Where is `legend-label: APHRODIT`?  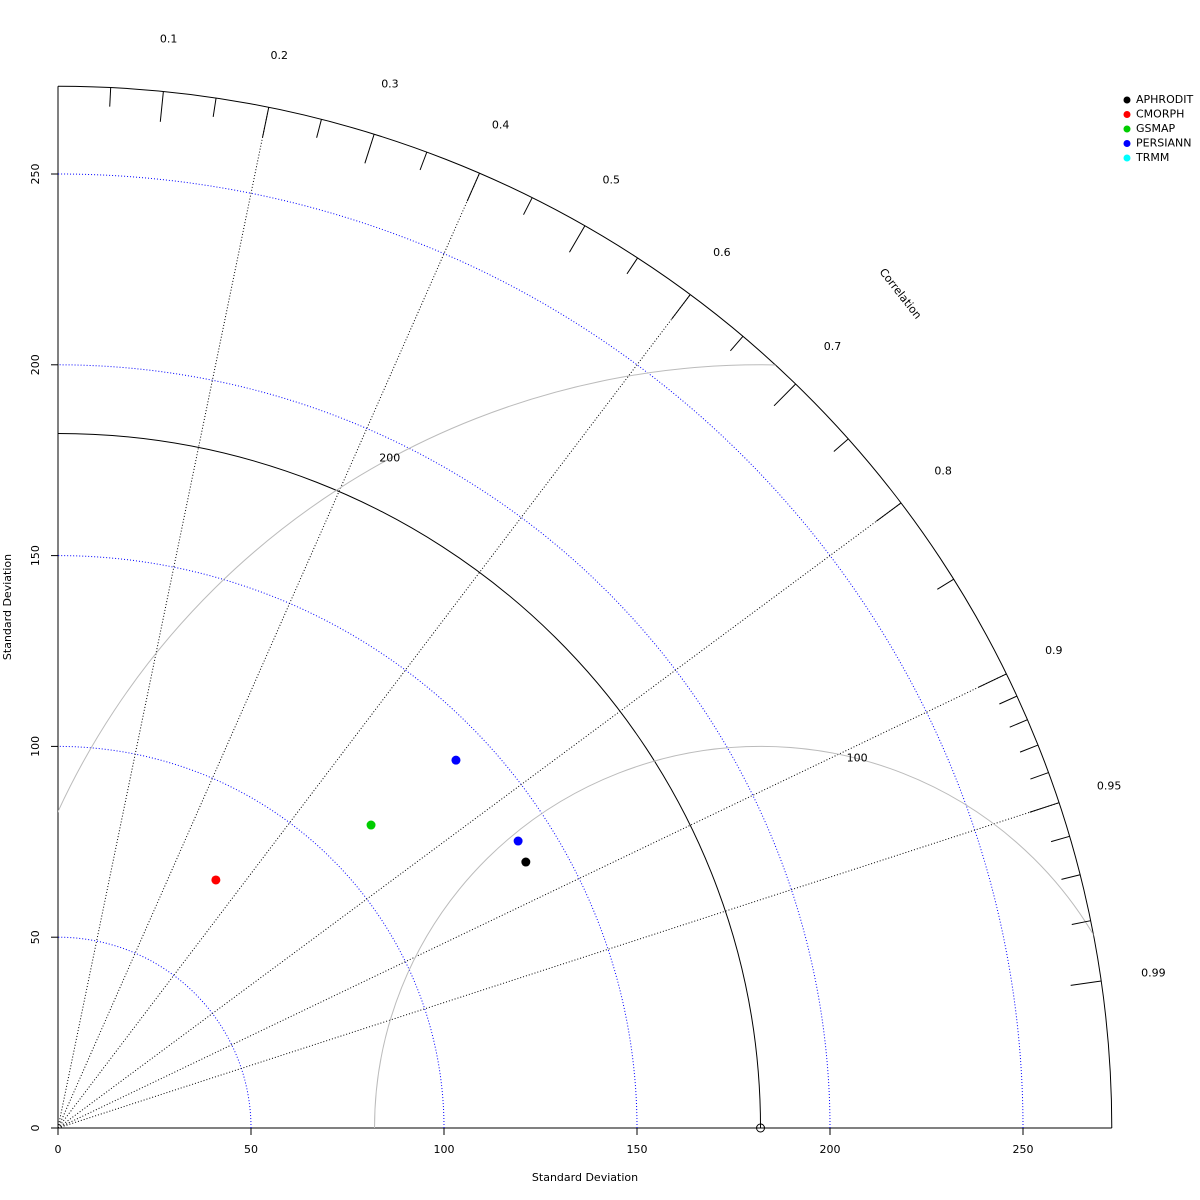
legend-label: APHRODIT is located at coordinates (1164, 99).